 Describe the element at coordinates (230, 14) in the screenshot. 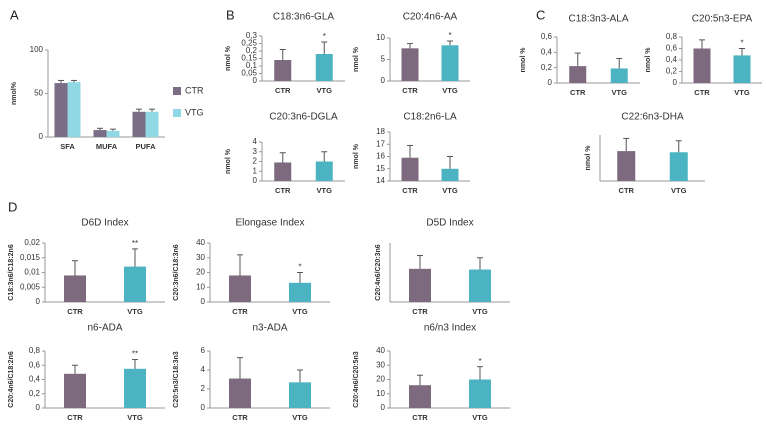

I see `panel-label: B` at that location.